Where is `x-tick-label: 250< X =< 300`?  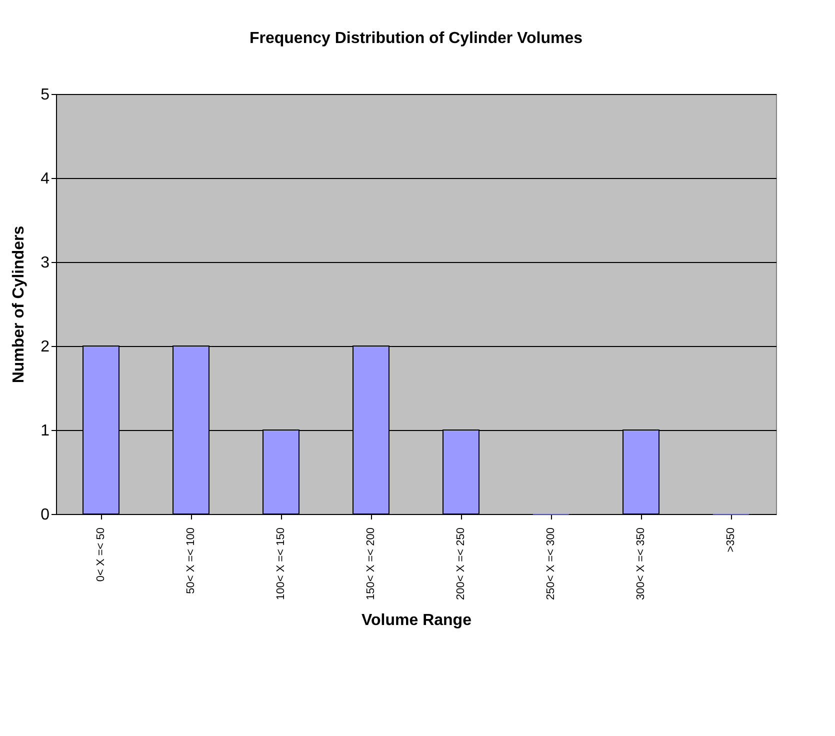 x-tick-label: 250< X =< 300 is located at coordinates (551, 564).